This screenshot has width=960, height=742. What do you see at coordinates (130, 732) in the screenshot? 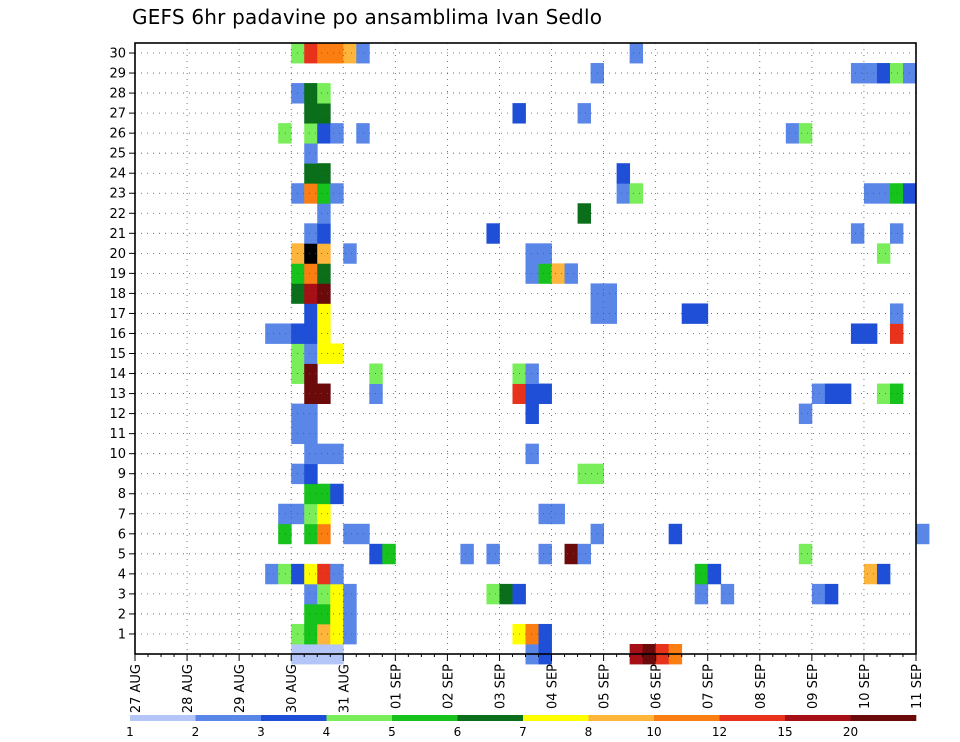
I see `colorbar-label: 1` at bounding box center [130, 732].